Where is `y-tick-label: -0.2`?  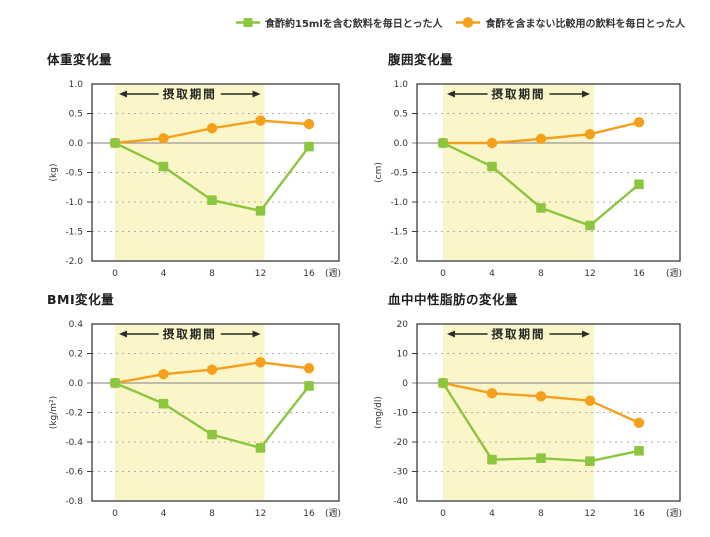
y-tick-label: -0.2 is located at coordinates (74, 414).